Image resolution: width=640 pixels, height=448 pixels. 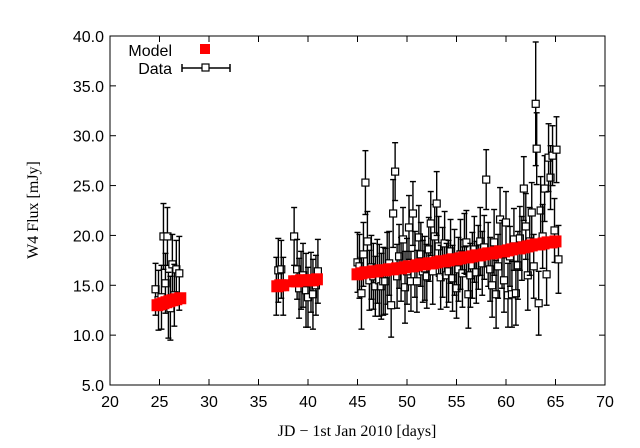 What do you see at coordinates (457, 402) in the screenshot?
I see `x-tick-label: 55` at bounding box center [457, 402].